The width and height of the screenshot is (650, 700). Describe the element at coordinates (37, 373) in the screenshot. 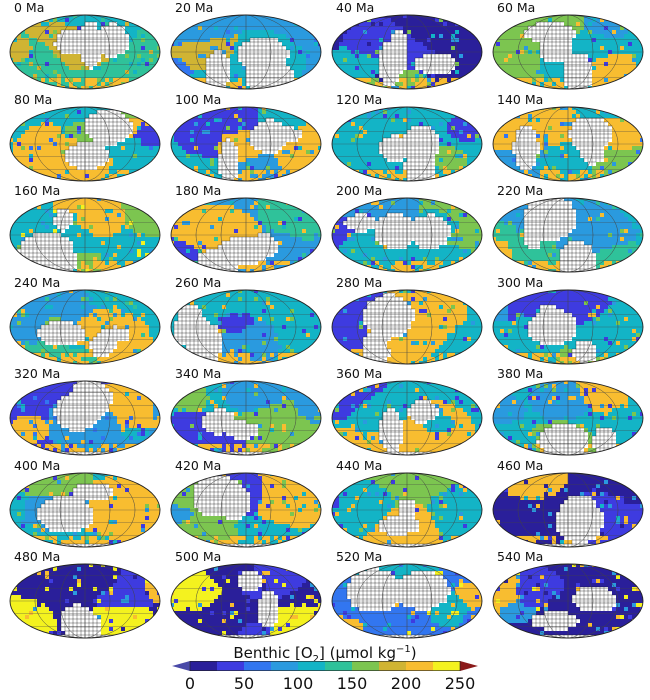

I see `panel-age-label: 320 Ma` at that location.